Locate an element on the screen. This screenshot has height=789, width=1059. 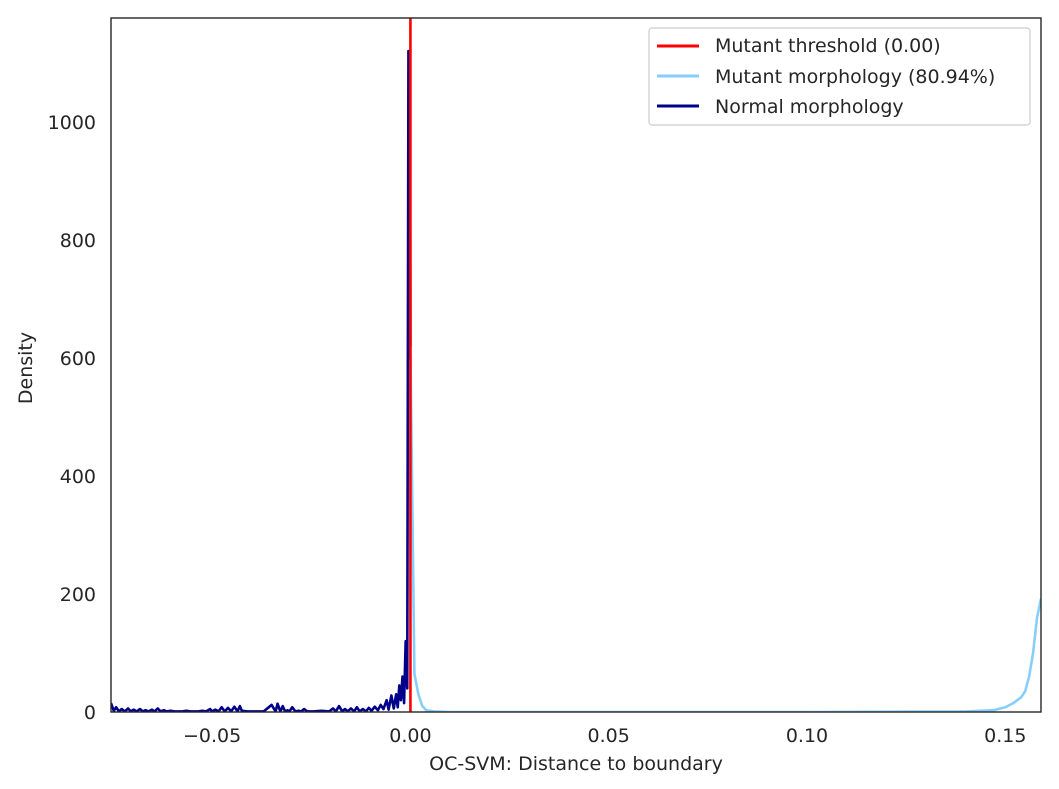
x-tick-label: 0.00 is located at coordinates (410, 736).